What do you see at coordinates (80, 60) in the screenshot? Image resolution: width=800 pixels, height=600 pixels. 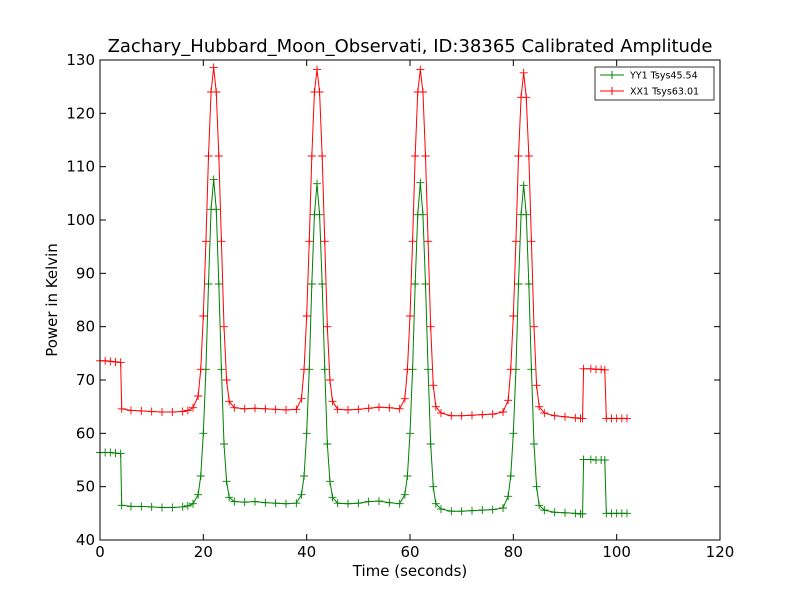 I see `y-tick-label-9: 130` at bounding box center [80, 60].